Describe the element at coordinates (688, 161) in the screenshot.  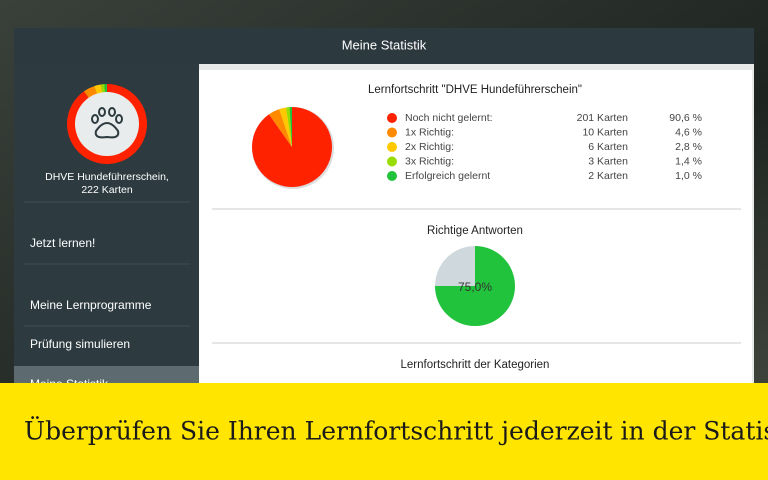
I see `legend-percent: 1,4 %` at that location.